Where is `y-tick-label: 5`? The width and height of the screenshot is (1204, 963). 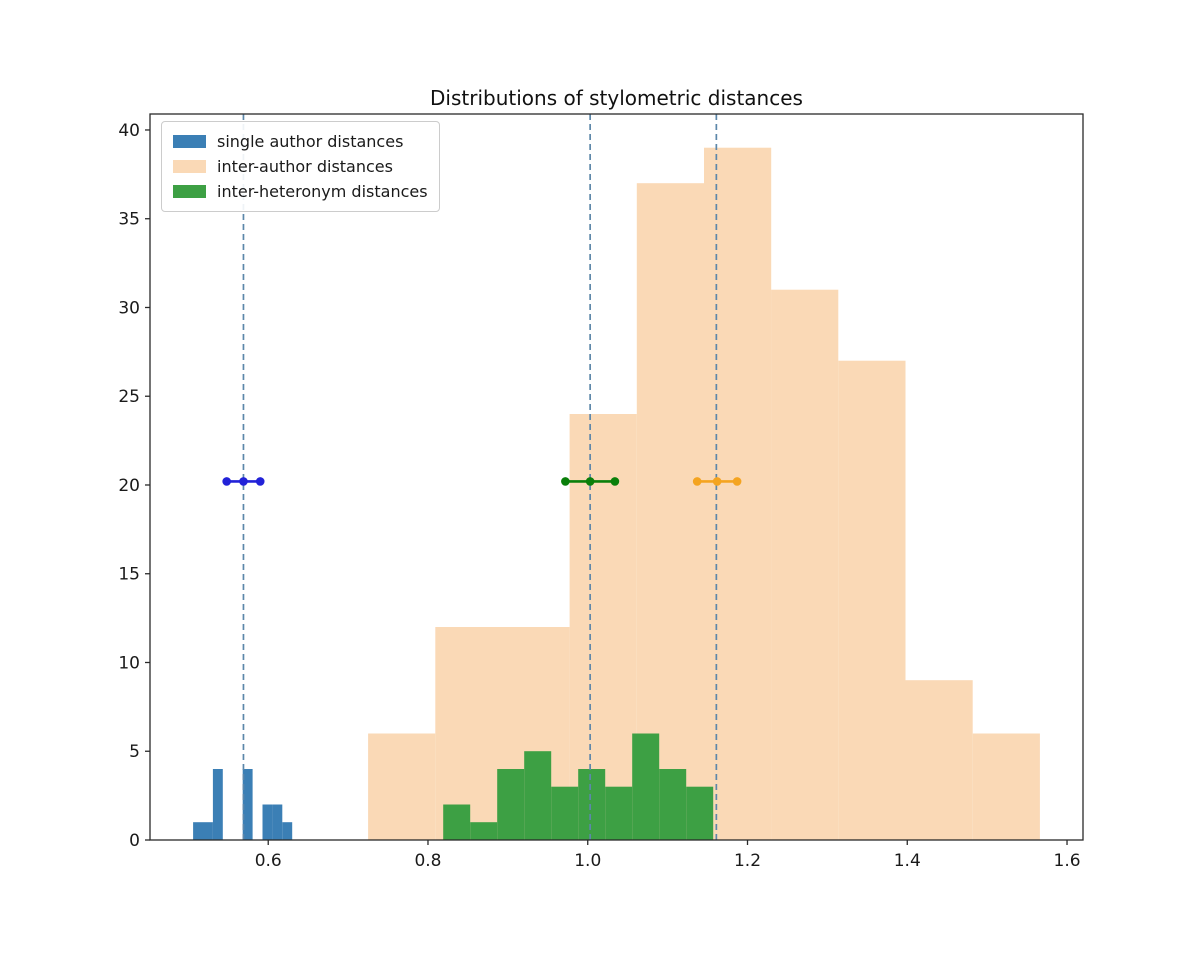
y-tick-label: 5 is located at coordinates (134, 752).